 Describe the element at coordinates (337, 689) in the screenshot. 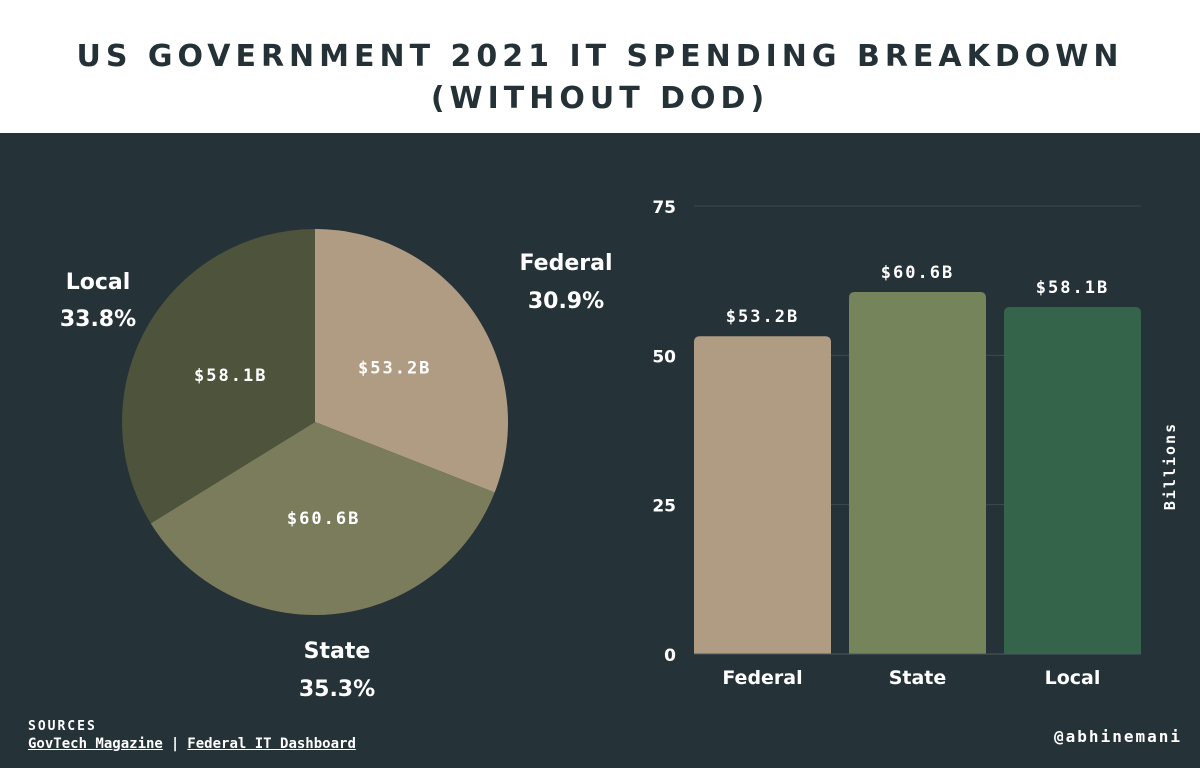

I see `pie-percent-label-state: 35.3%` at that location.